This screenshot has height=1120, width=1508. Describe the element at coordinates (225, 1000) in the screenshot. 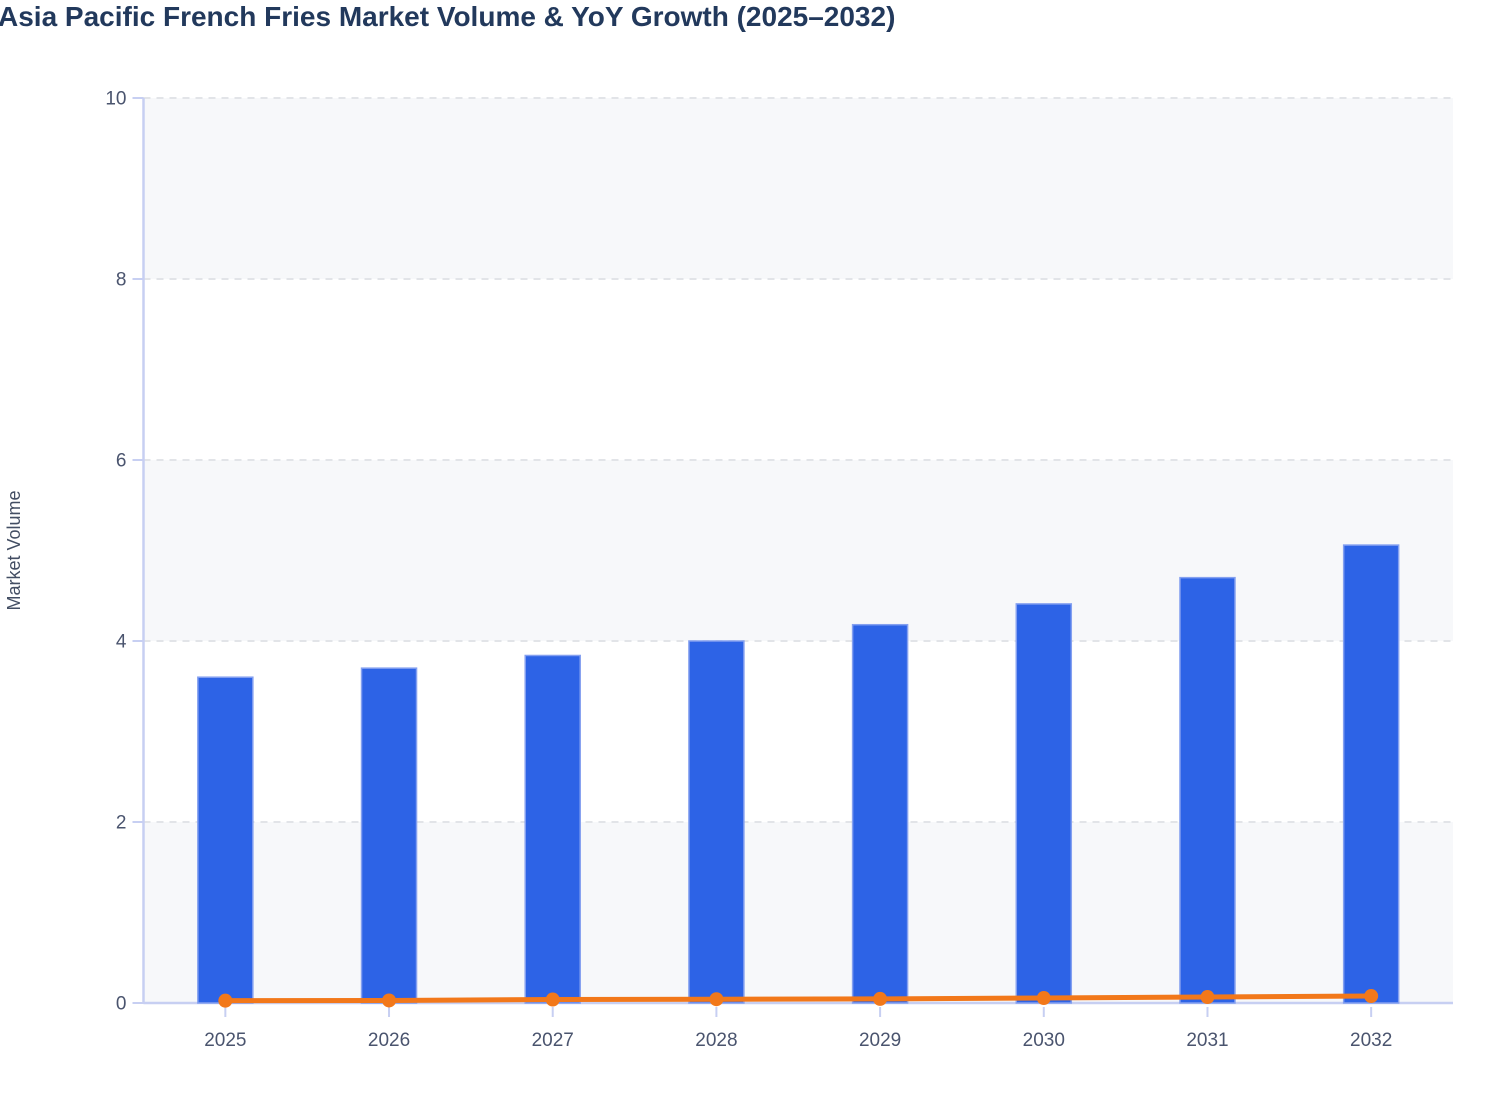

I see `growth-marker-2025` at that location.